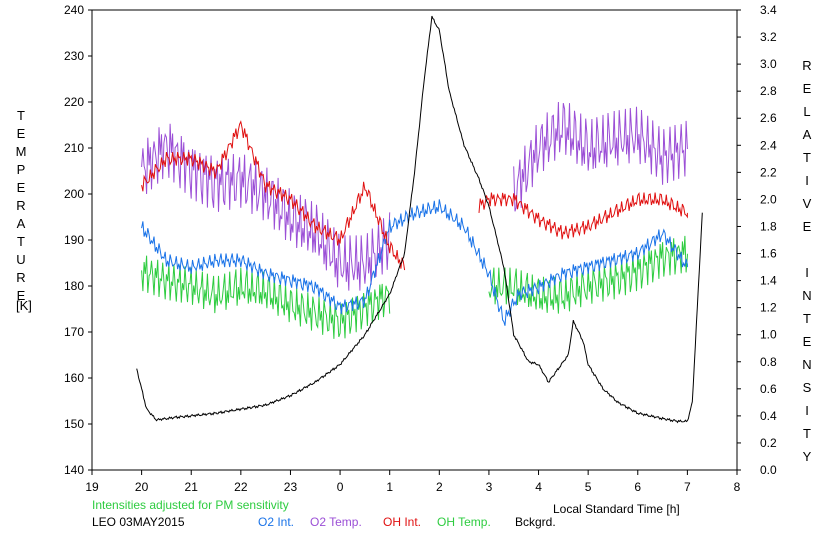 This screenshot has width=828, height=535. Describe the element at coordinates (768, 443) in the screenshot. I see `right-tick-label: 0.2` at that location.